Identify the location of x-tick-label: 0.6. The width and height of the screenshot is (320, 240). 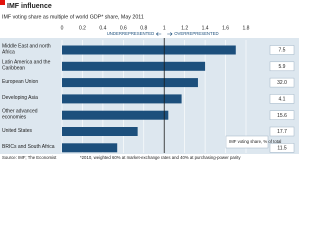
(123, 28).